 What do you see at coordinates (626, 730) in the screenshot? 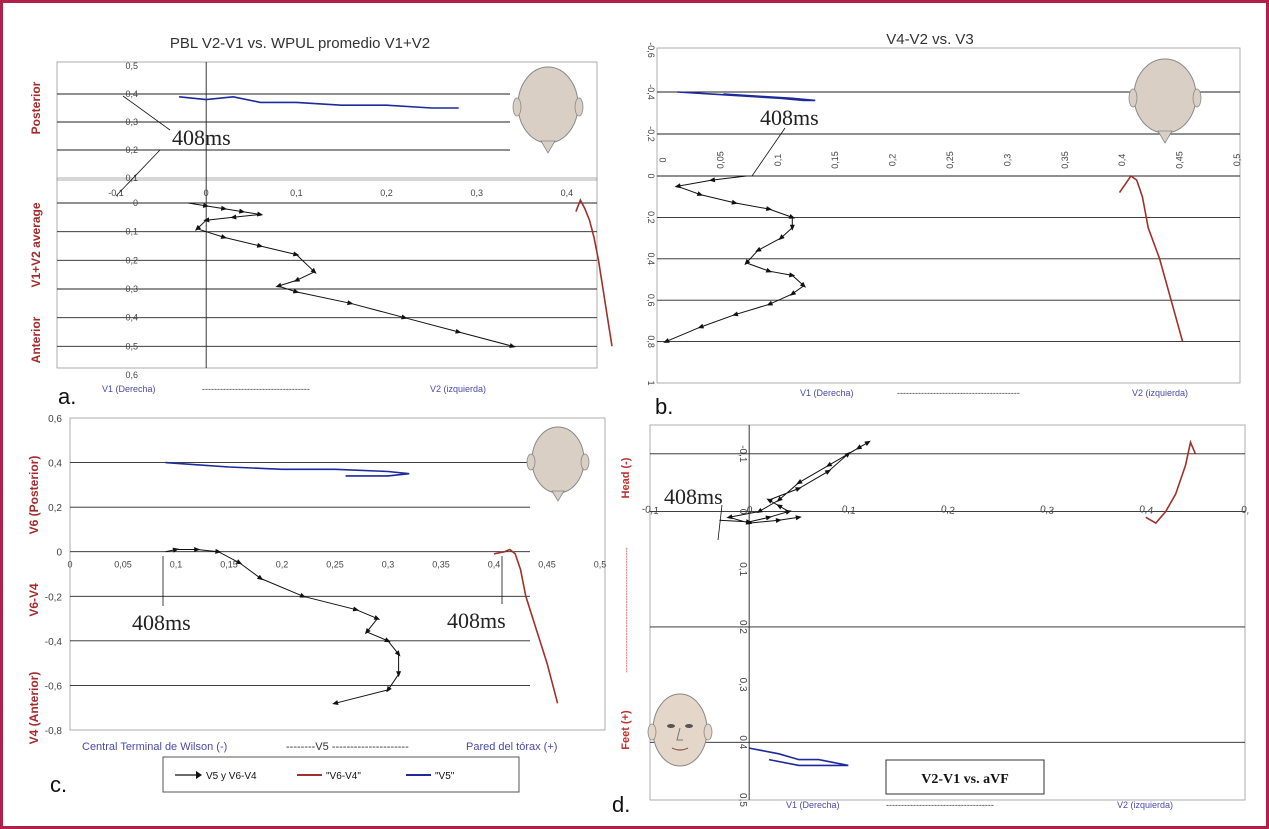
I see `panel-d-ylabel-bottom: Feet (+)` at bounding box center [626, 730].